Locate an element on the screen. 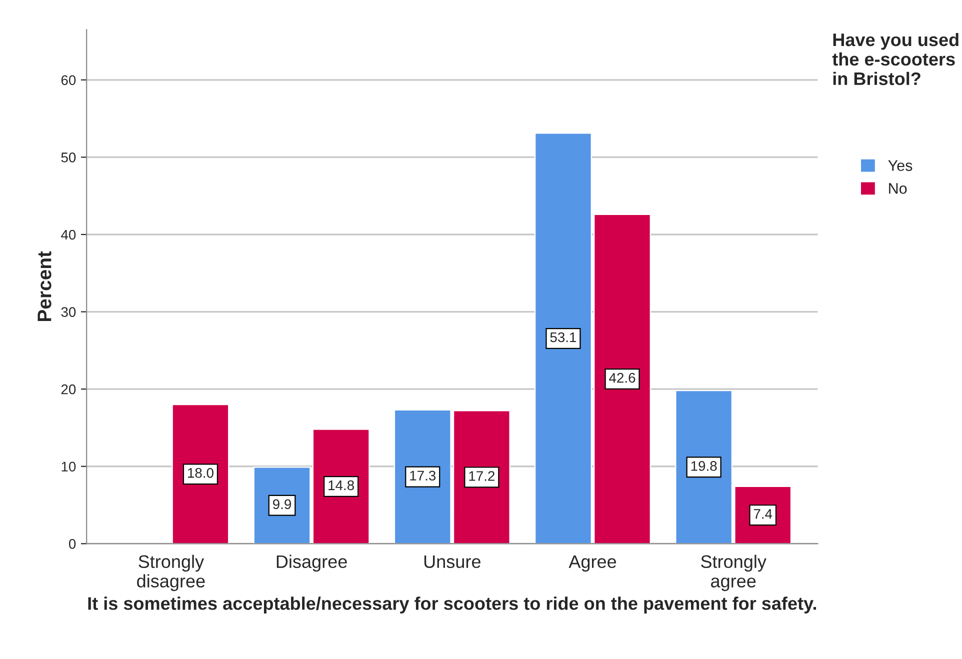 The height and width of the screenshot is (659, 962). x-tick-label: Unsure is located at coordinates (452, 561).